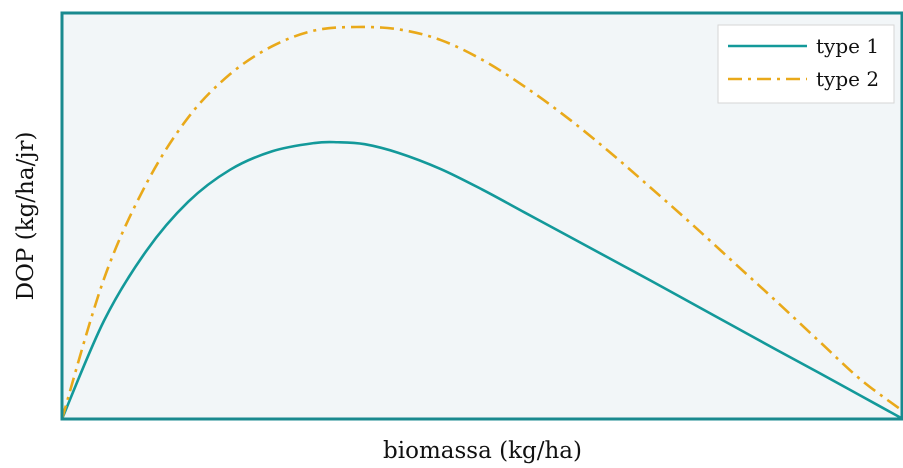  What do you see at coordinates (847, 46) in the screenshot?
I see `legend-label-type-1: type 1` at bounding box center [847, 46].